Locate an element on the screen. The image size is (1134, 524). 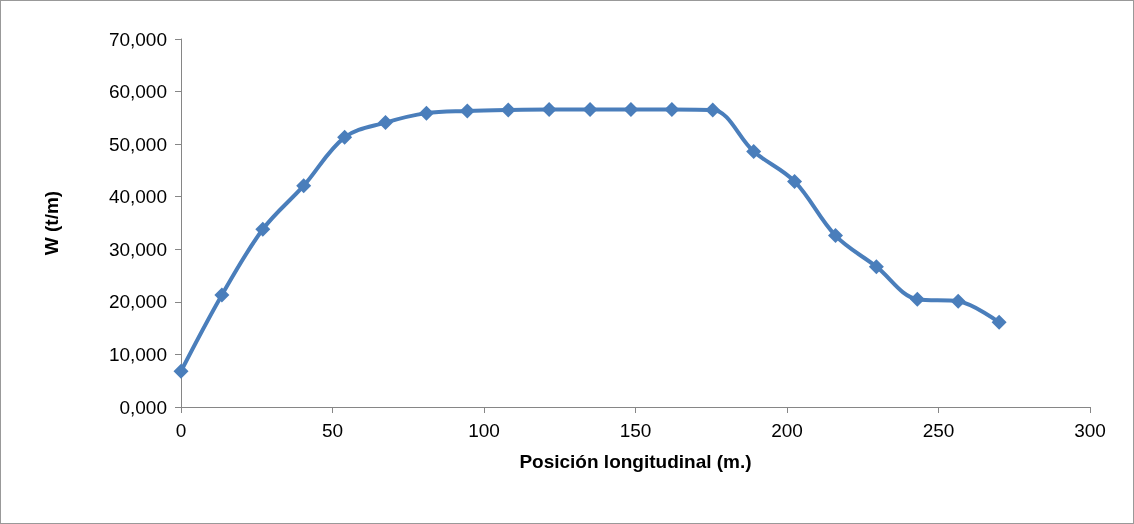
y-tick-label: 10,000 is located at coordinates (137, 354).